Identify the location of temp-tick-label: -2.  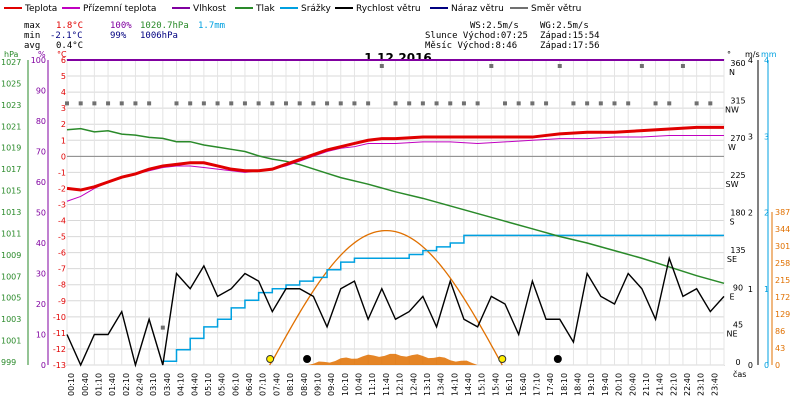
(62, 188).